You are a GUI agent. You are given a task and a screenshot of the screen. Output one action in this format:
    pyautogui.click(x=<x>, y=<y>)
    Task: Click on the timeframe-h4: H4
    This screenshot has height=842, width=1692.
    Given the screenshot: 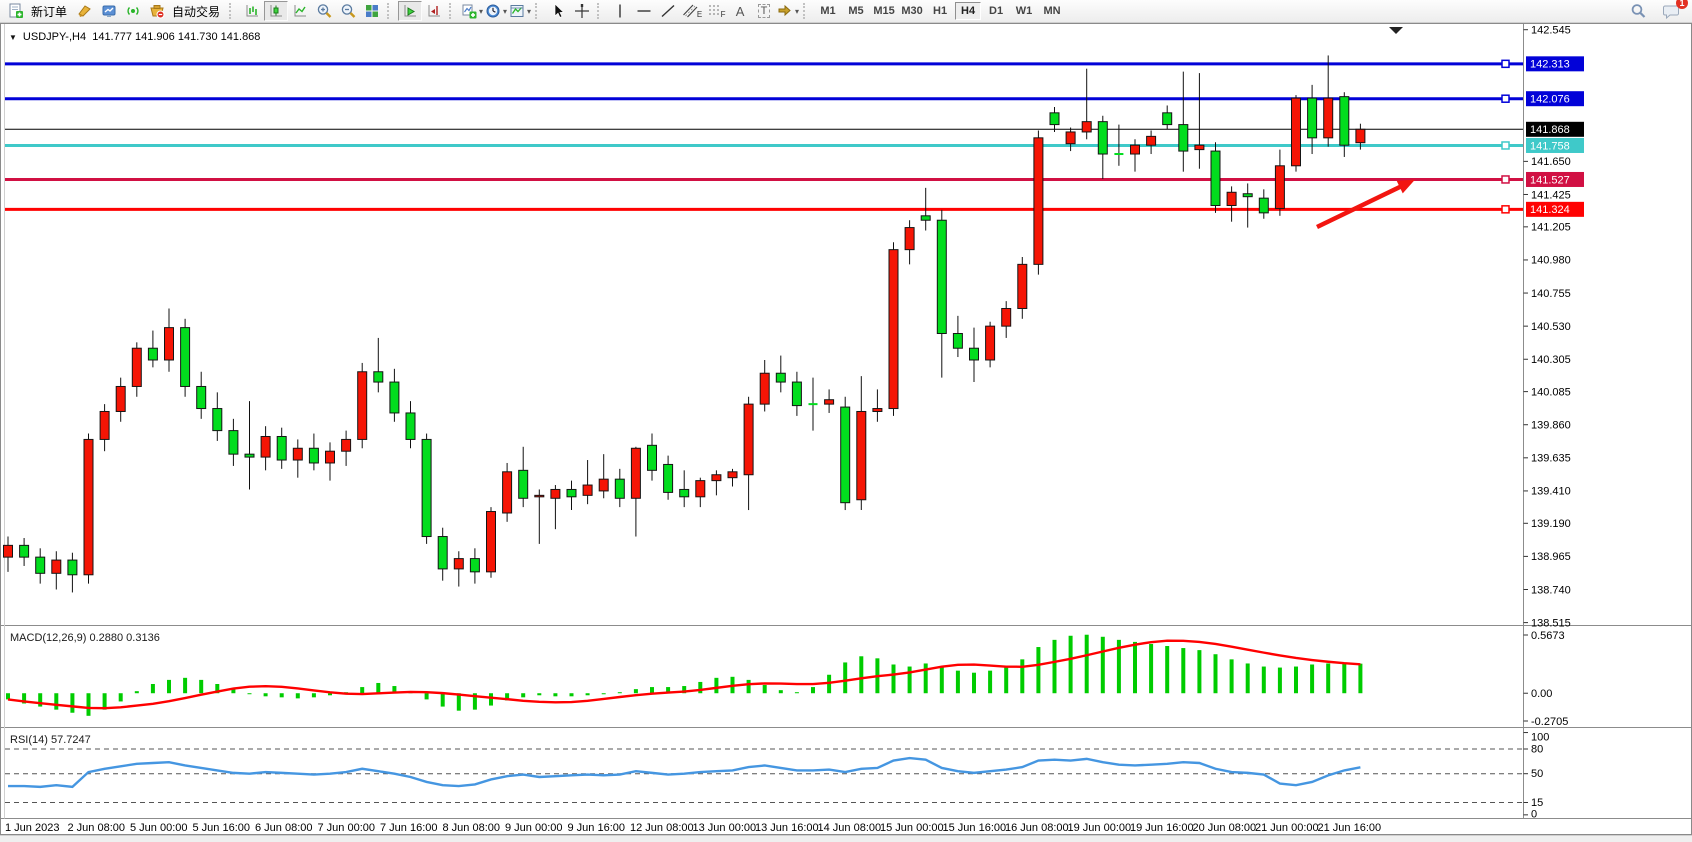 What is the action you would take?
    pyautogui.click(x=968, y=11)
    